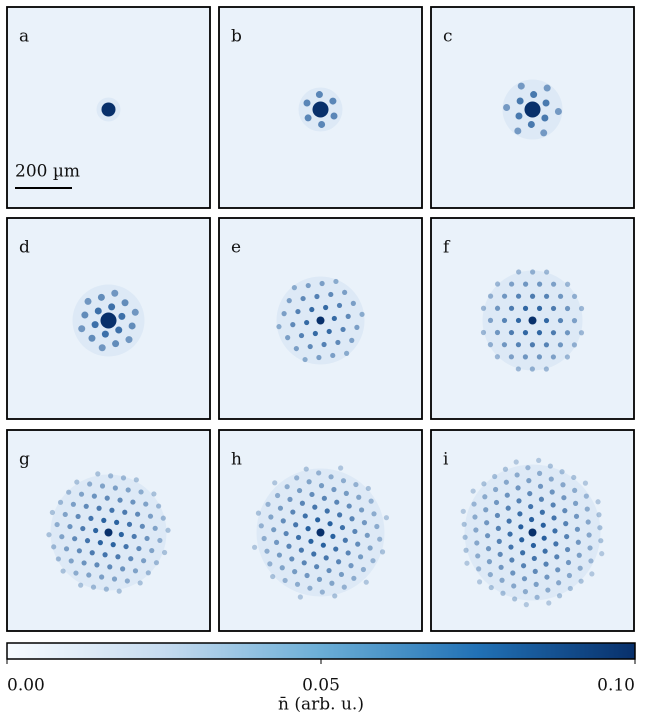 This screenshot has width=649, height=719. I want to click on panel-label: f, so click(447, 248).